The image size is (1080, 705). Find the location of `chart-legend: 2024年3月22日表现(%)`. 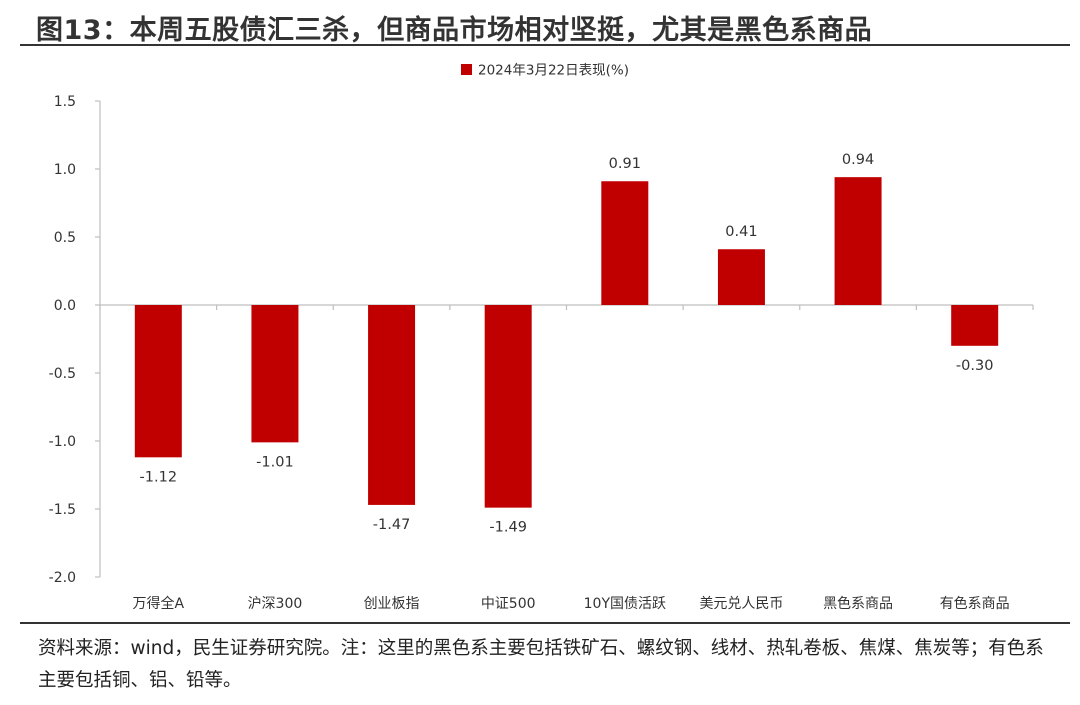

chart-legend: 2024年3月22日表现(%) is located at coordinates (545, 71).